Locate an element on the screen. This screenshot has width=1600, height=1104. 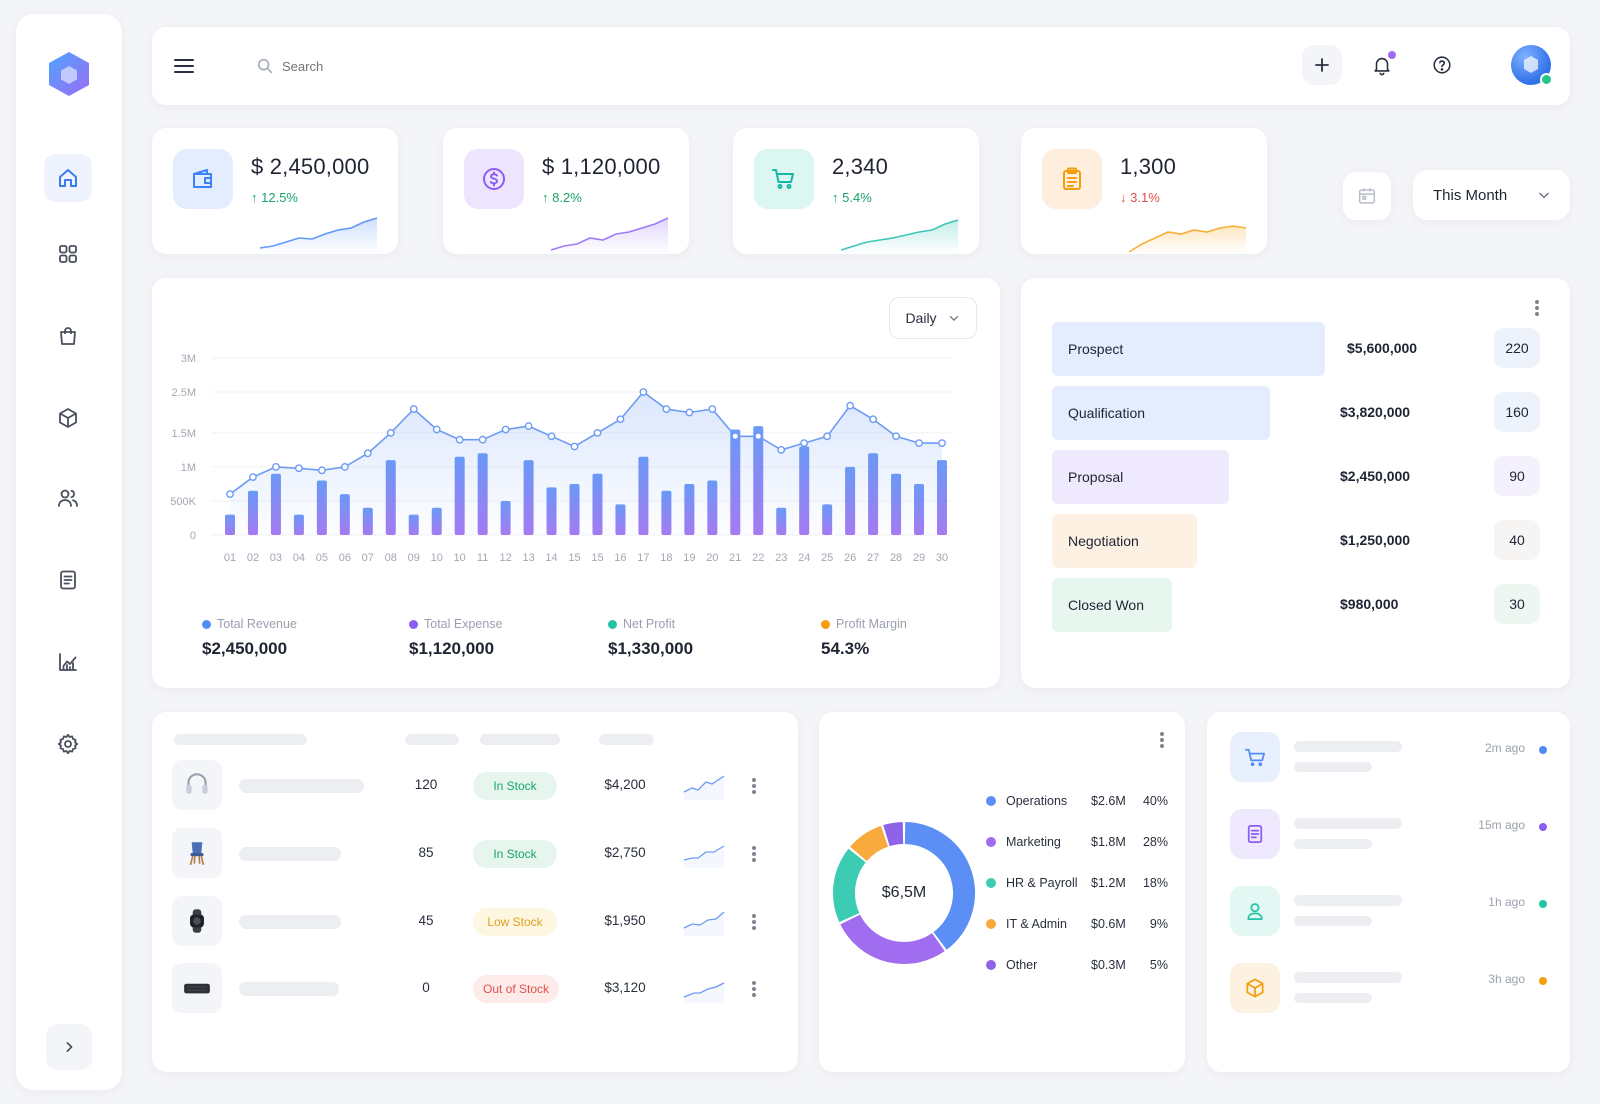
sidebar-item-products is located at coordinates (68, 418).